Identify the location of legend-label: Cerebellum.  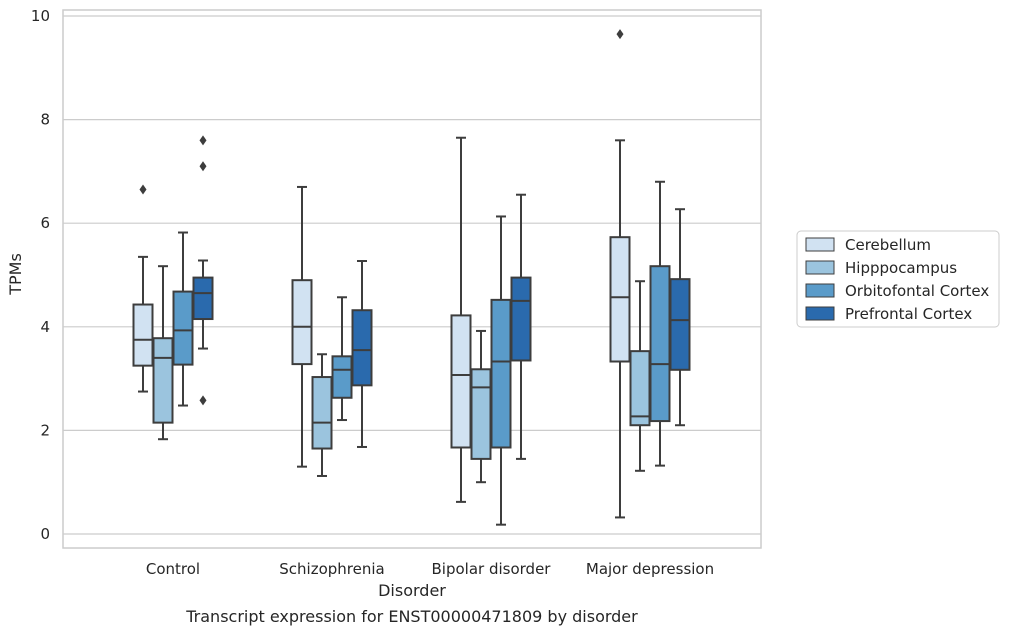
(888, 245).